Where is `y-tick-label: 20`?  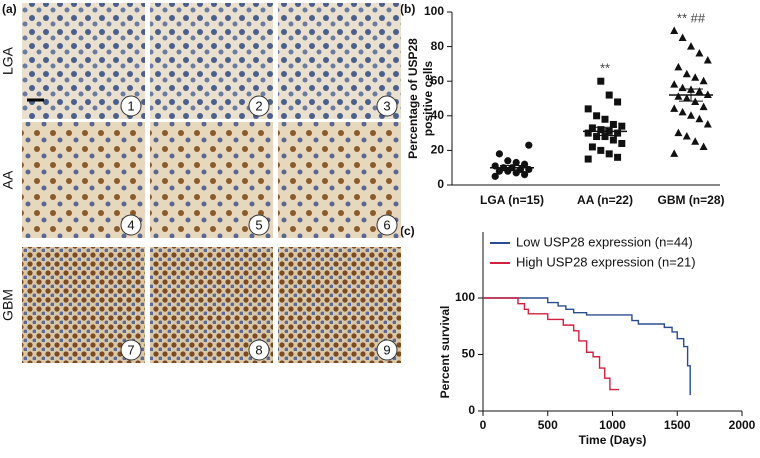 y-tick-label: 20 is located at coordinates (438, 150).